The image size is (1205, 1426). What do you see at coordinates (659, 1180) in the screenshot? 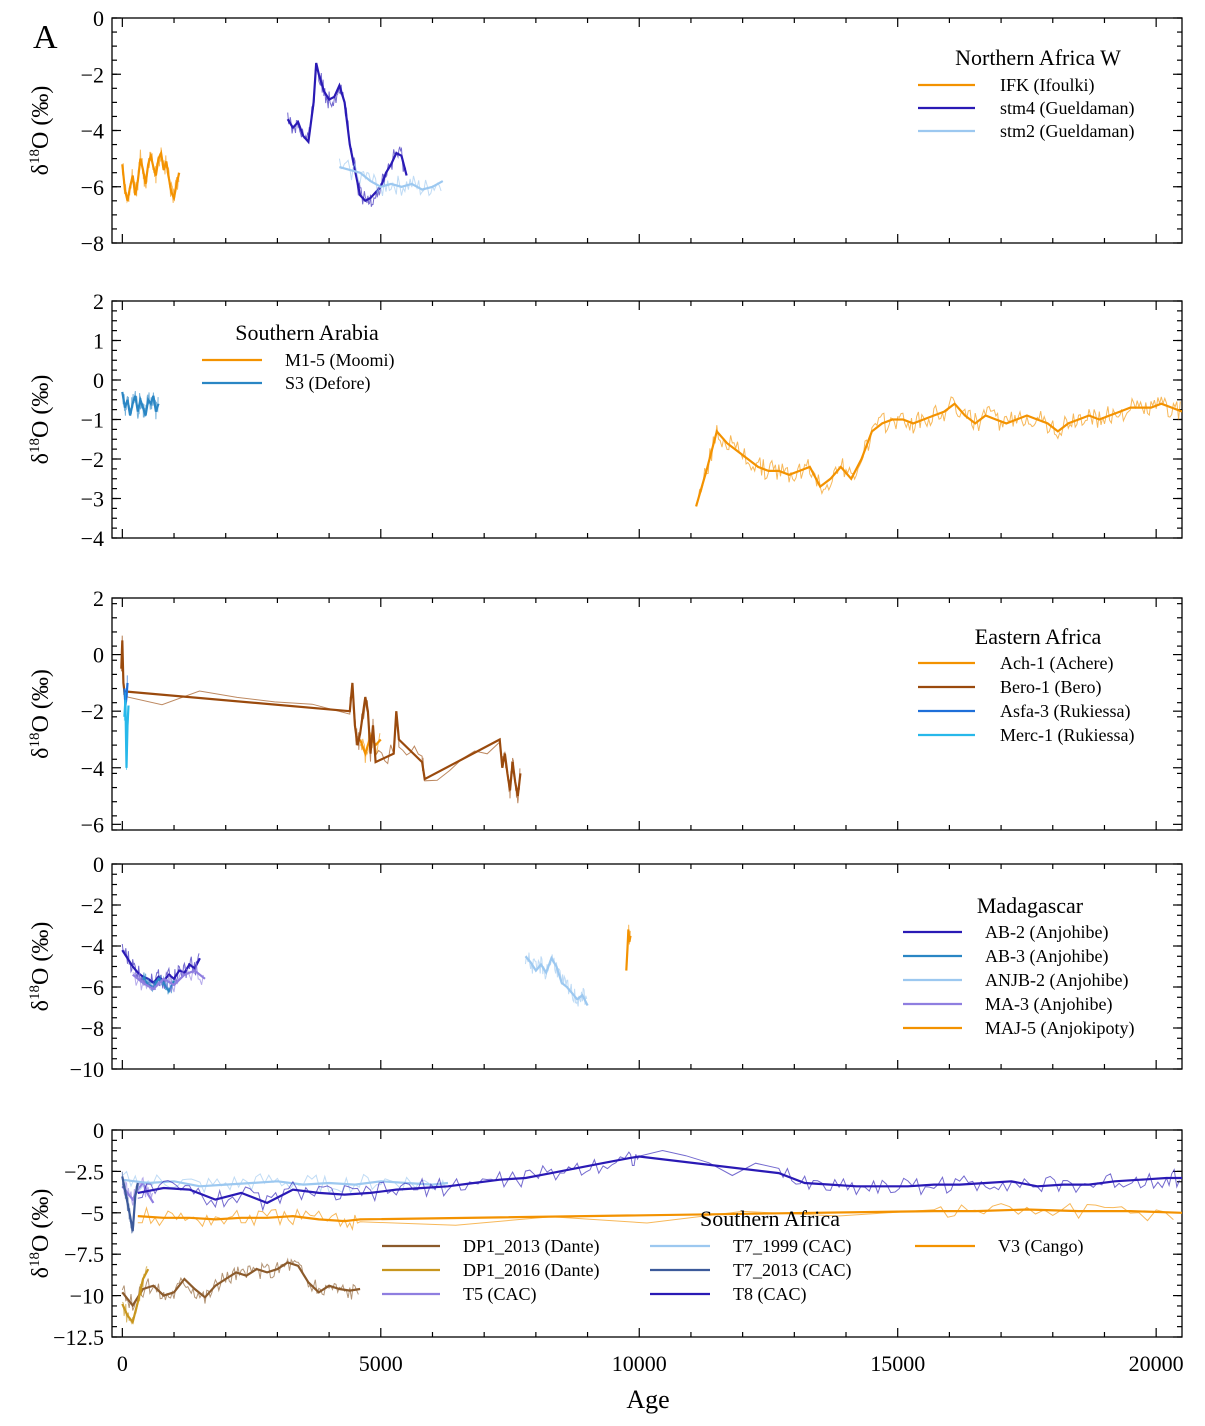
I see `series-line-t8-cac` at bounding box center [659, 1180].